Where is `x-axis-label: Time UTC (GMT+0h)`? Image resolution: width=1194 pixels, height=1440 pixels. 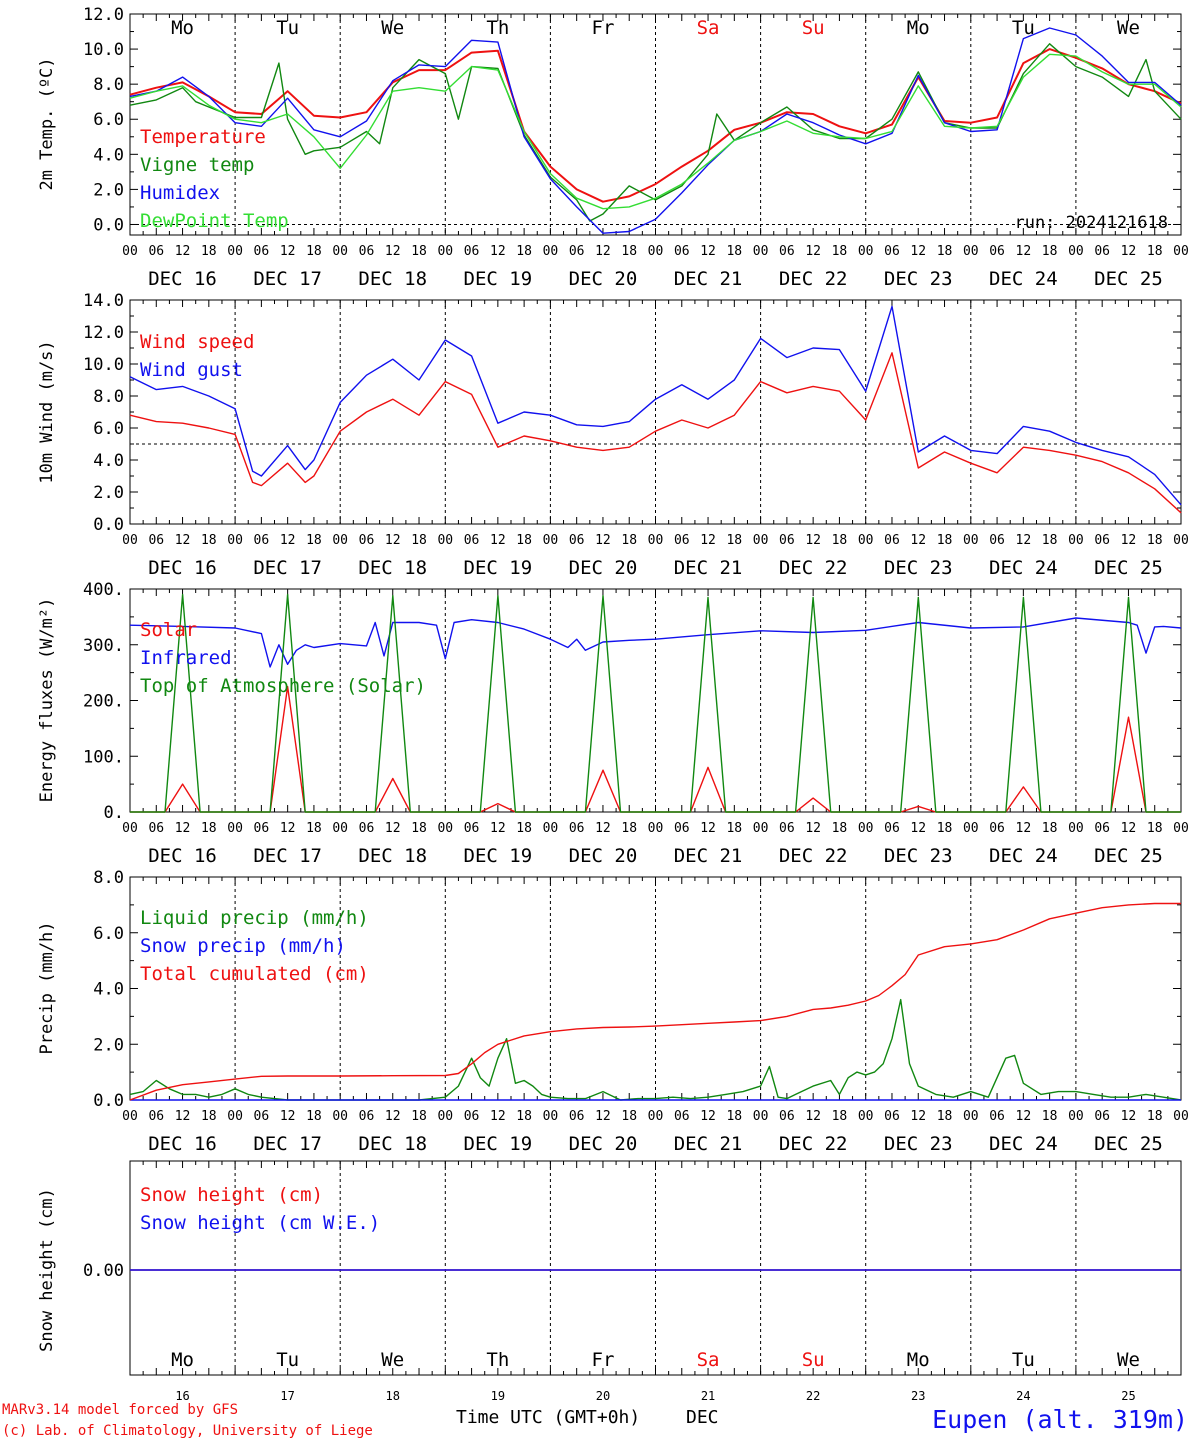 x-axis-label: Time UTC (GMT+0h) is located at coordinates (548, 1417).